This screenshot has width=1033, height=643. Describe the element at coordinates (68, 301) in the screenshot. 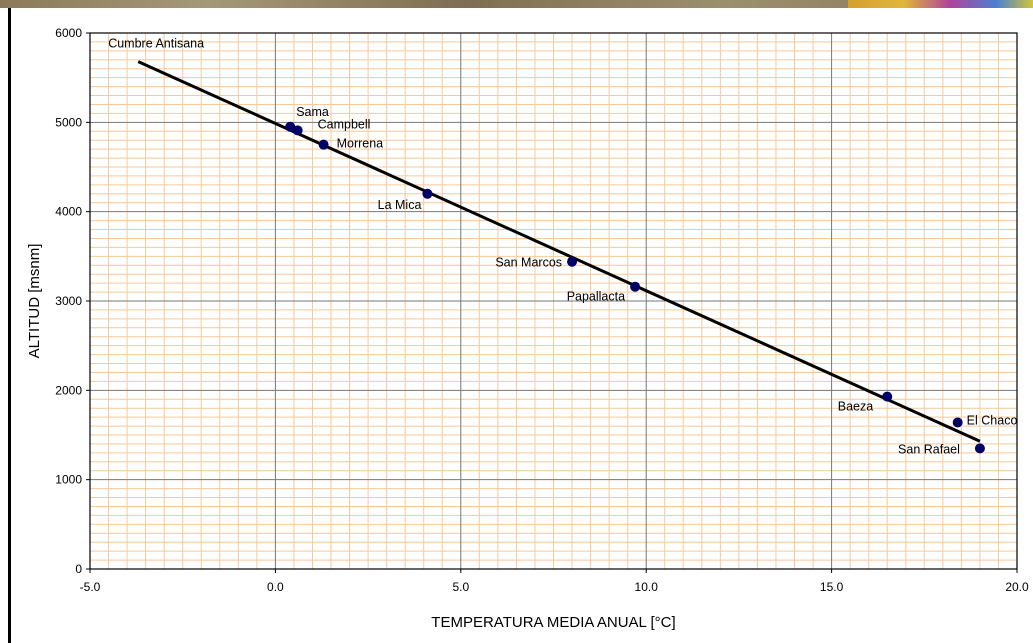

I see `y-tick-label: 3000` at that location.